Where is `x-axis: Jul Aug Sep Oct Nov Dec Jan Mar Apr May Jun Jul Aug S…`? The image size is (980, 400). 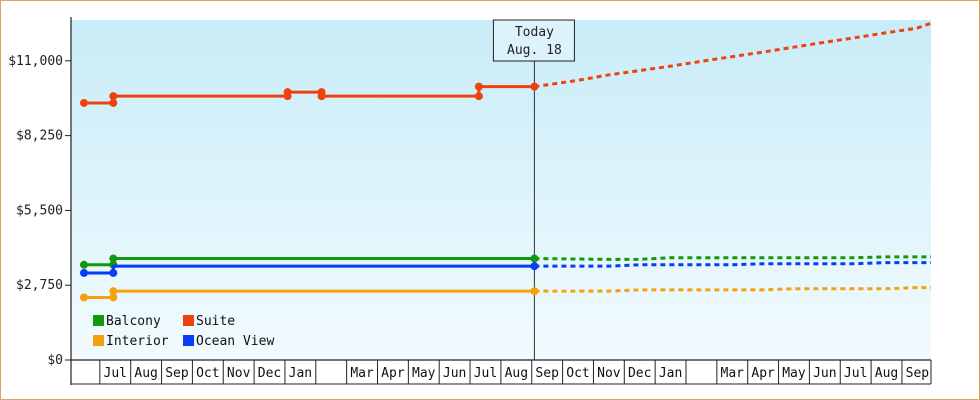 x-axis: Jul Aug Sep Oct Nov Dec Jan Mar Apr May Jun Jul Aug S… is located at coordinates (501, 372).